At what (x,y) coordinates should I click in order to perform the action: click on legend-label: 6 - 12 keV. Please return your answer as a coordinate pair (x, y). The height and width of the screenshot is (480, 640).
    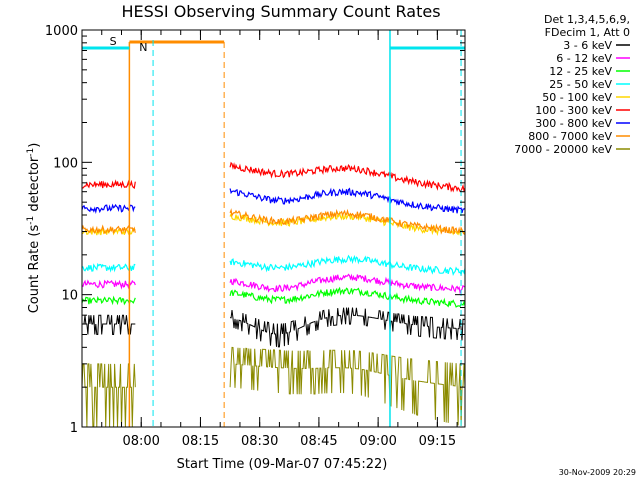
    Looking at the image, I should click on (584, 58).